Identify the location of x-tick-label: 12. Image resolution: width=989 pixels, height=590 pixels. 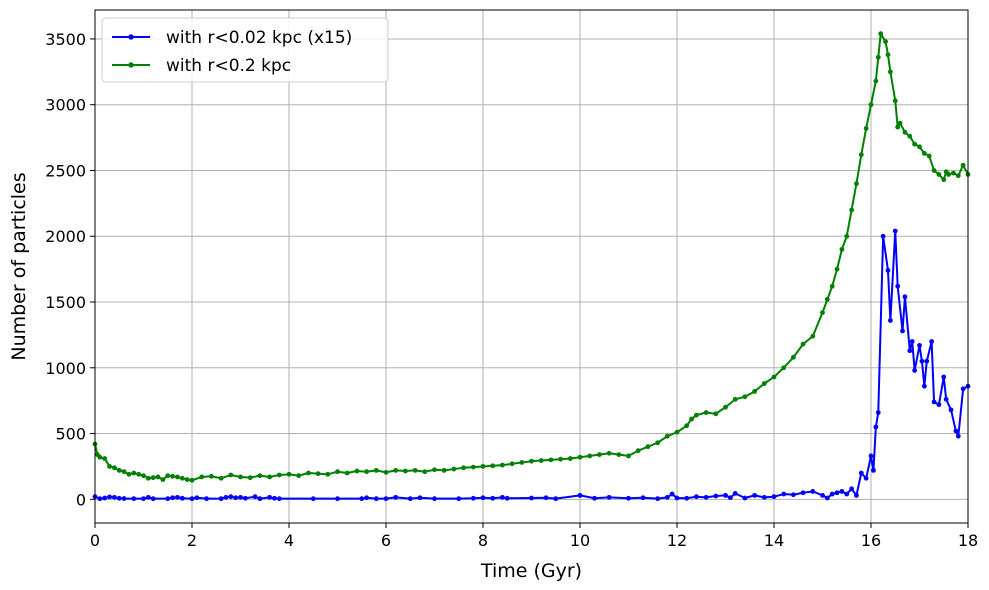
(677, 540).